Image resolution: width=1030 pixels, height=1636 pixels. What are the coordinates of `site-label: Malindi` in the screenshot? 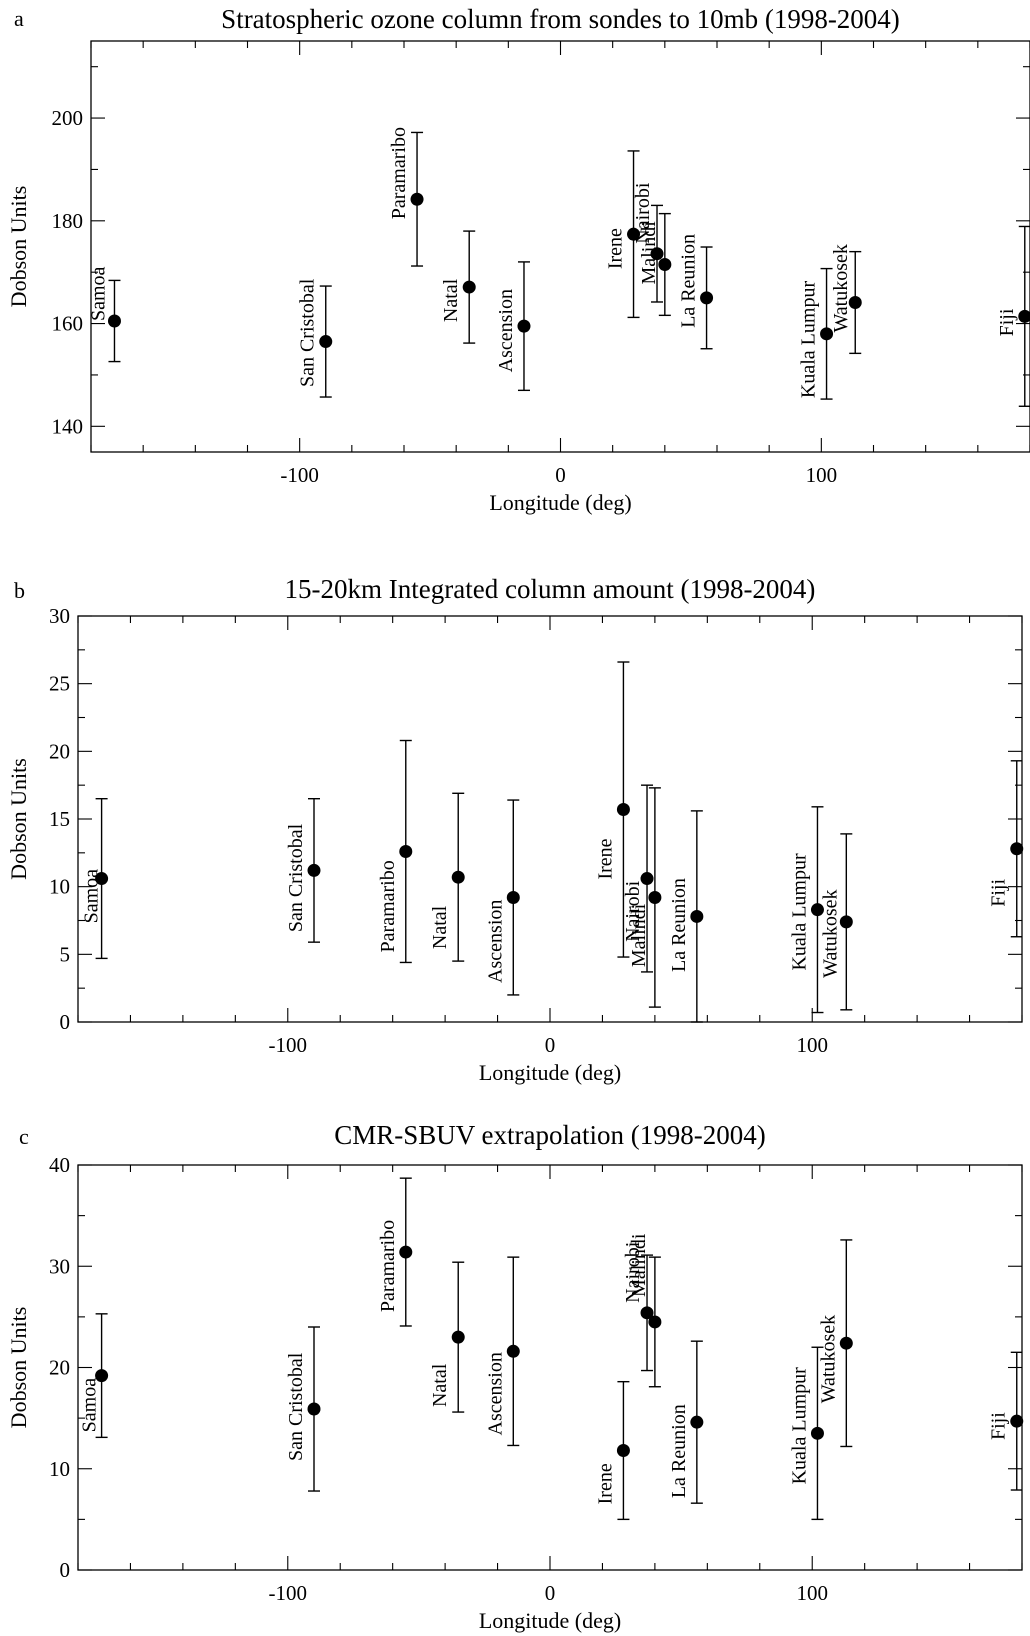 It's located at (639, 935).